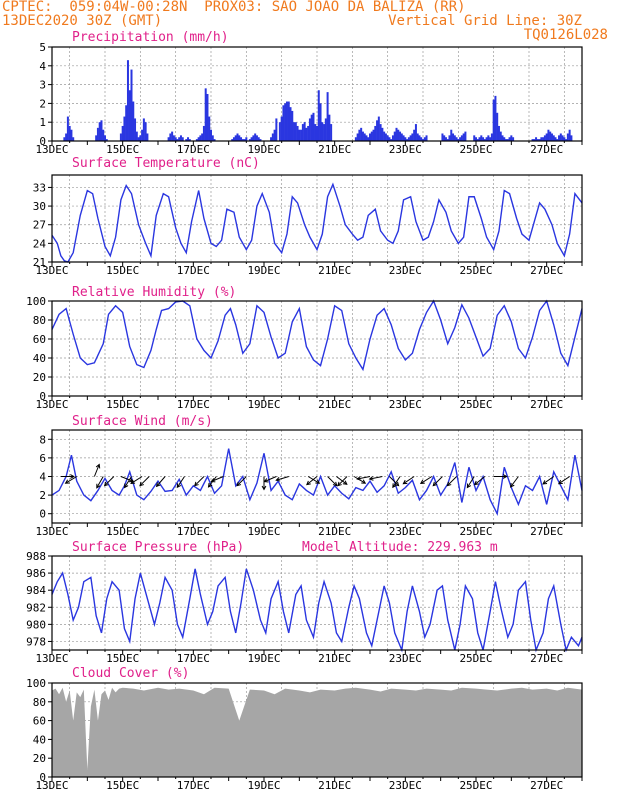  What do you see at coordinates (142, 421) in the screenshot?
I see `wind-title: Surface Wind (m/s)` at bounding box center [142, 421].